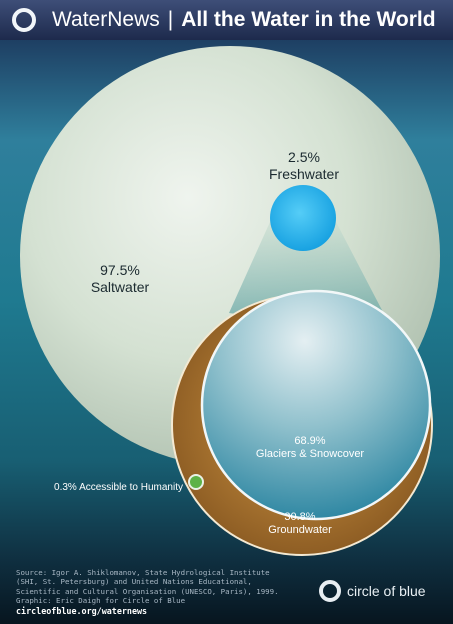  I want to click on accessible-label: 0.3% Accessible to Humanity, so click(118, 487).